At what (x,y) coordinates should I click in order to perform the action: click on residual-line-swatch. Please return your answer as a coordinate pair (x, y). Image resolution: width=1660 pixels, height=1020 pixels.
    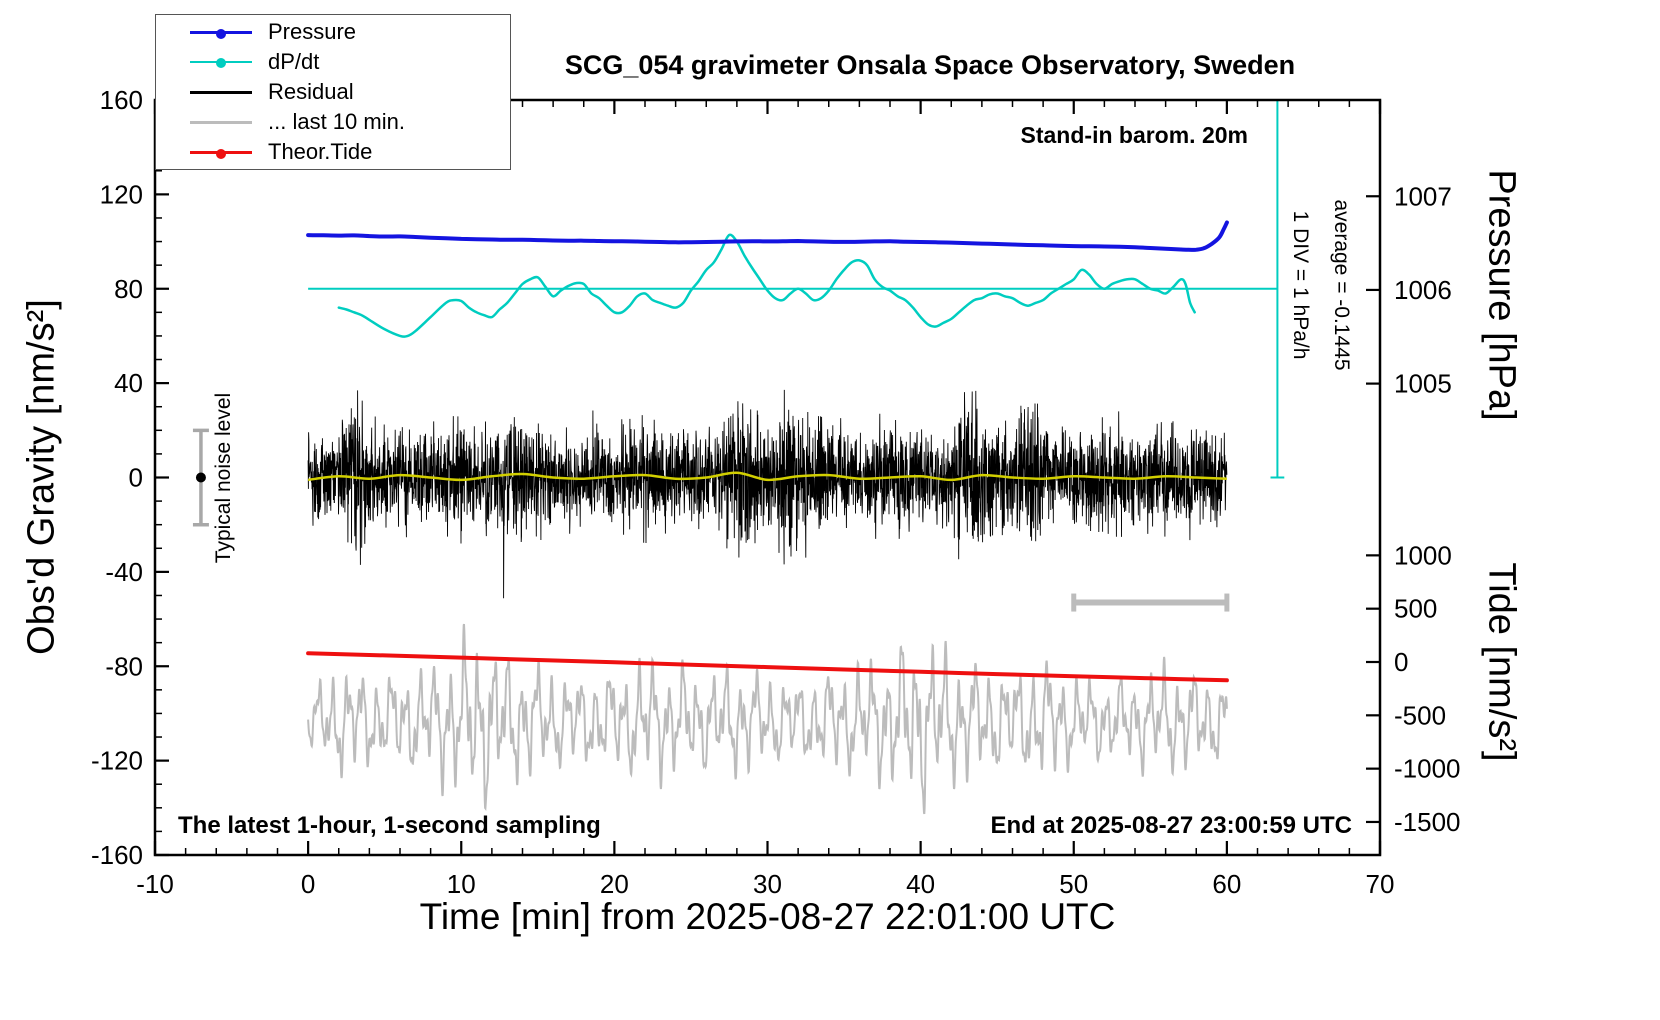
    Looking at the image, I should click on (221, 92).